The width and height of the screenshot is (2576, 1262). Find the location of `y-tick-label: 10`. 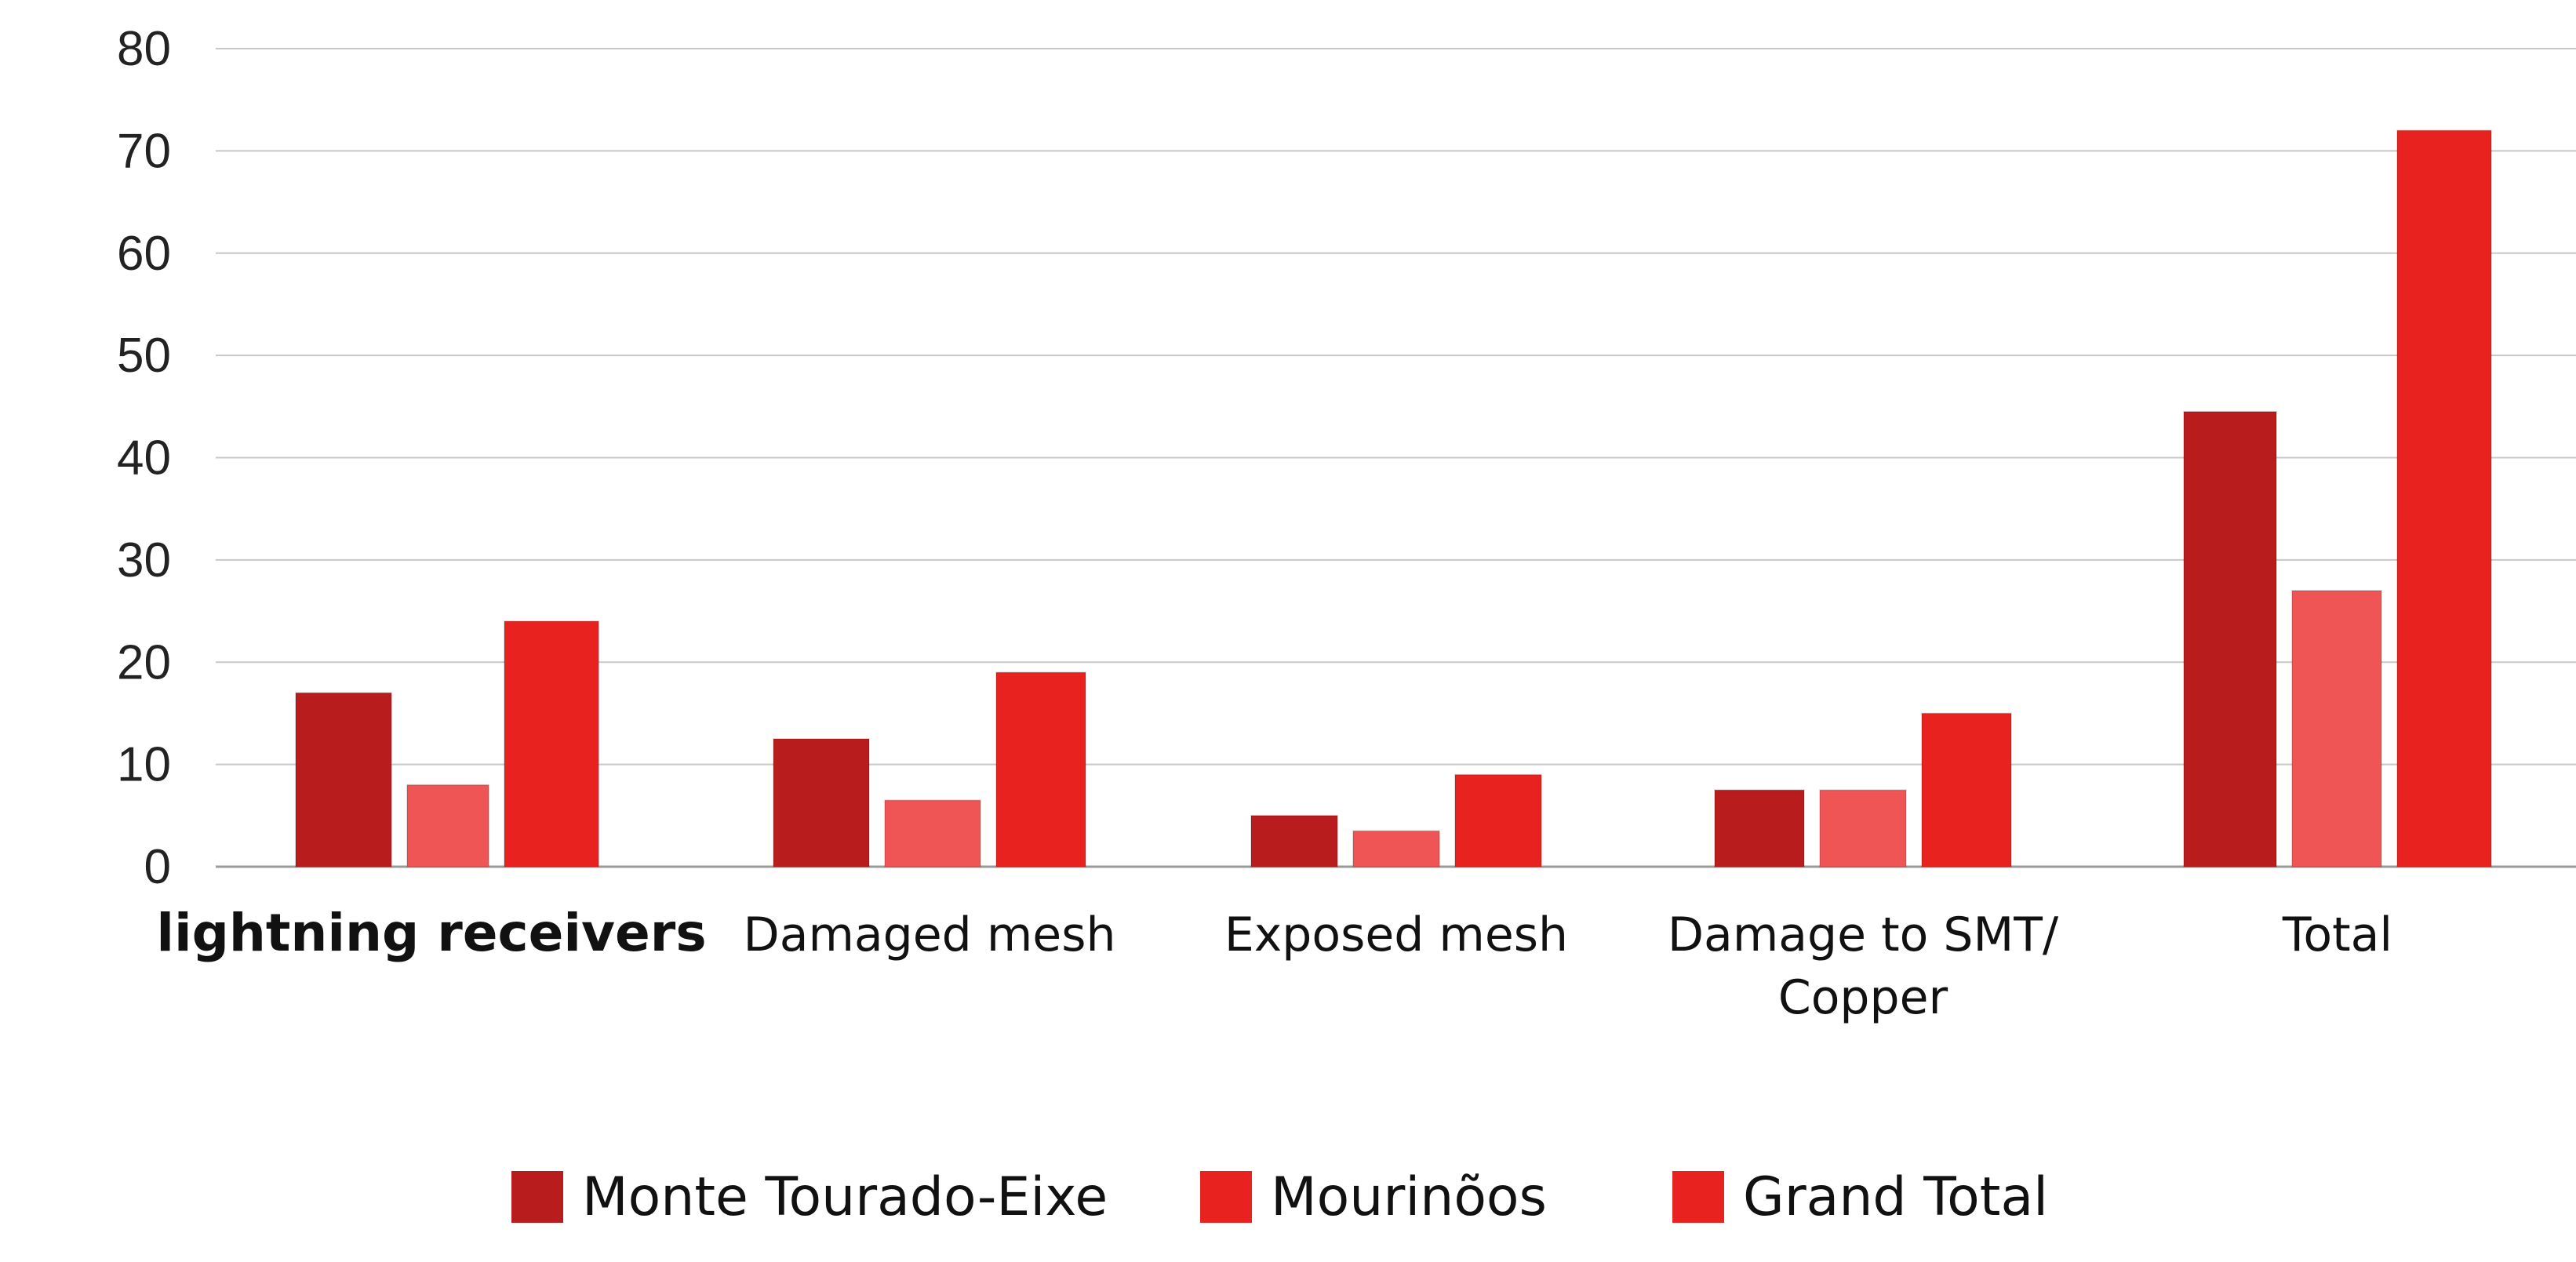

y-tick-label: 10 is located at coordinates (144, 765).